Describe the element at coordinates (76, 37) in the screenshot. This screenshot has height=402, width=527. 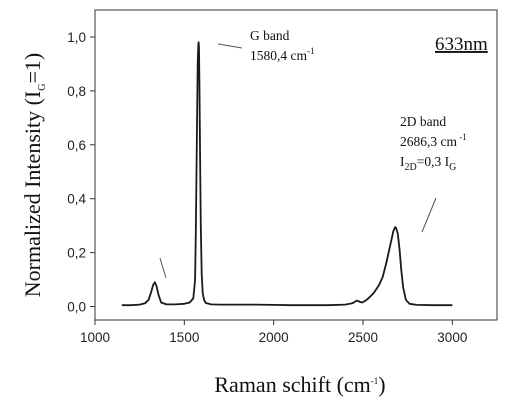
I see `y-tick-label: 1,0` at that location.